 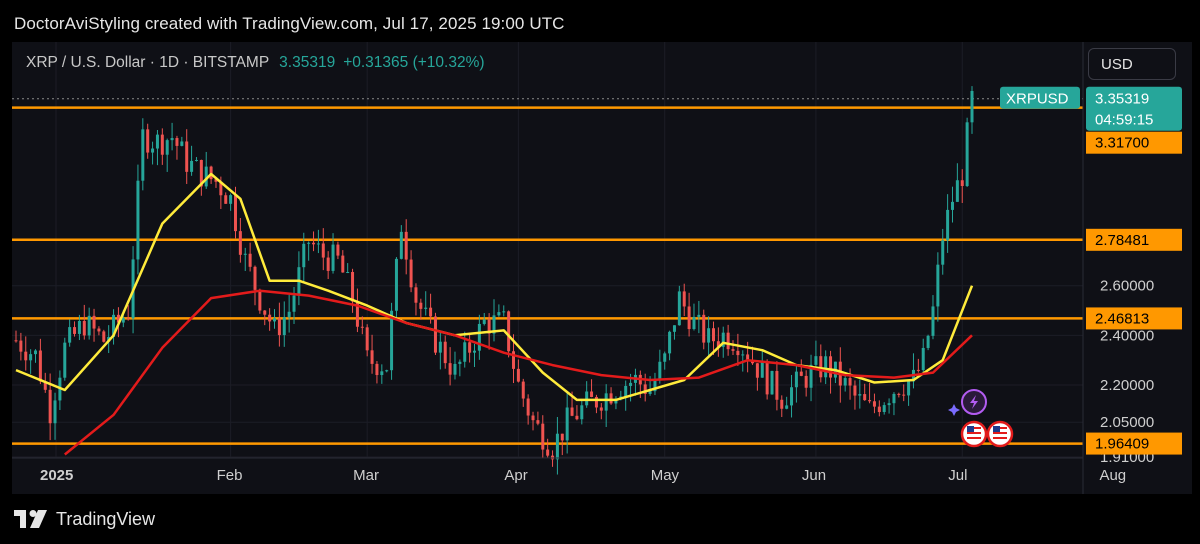 What do you see at coordinates (1122, 318) in the screenshot?
I see `level-price-label: 2.46813` at bounding box center [1122, 318].